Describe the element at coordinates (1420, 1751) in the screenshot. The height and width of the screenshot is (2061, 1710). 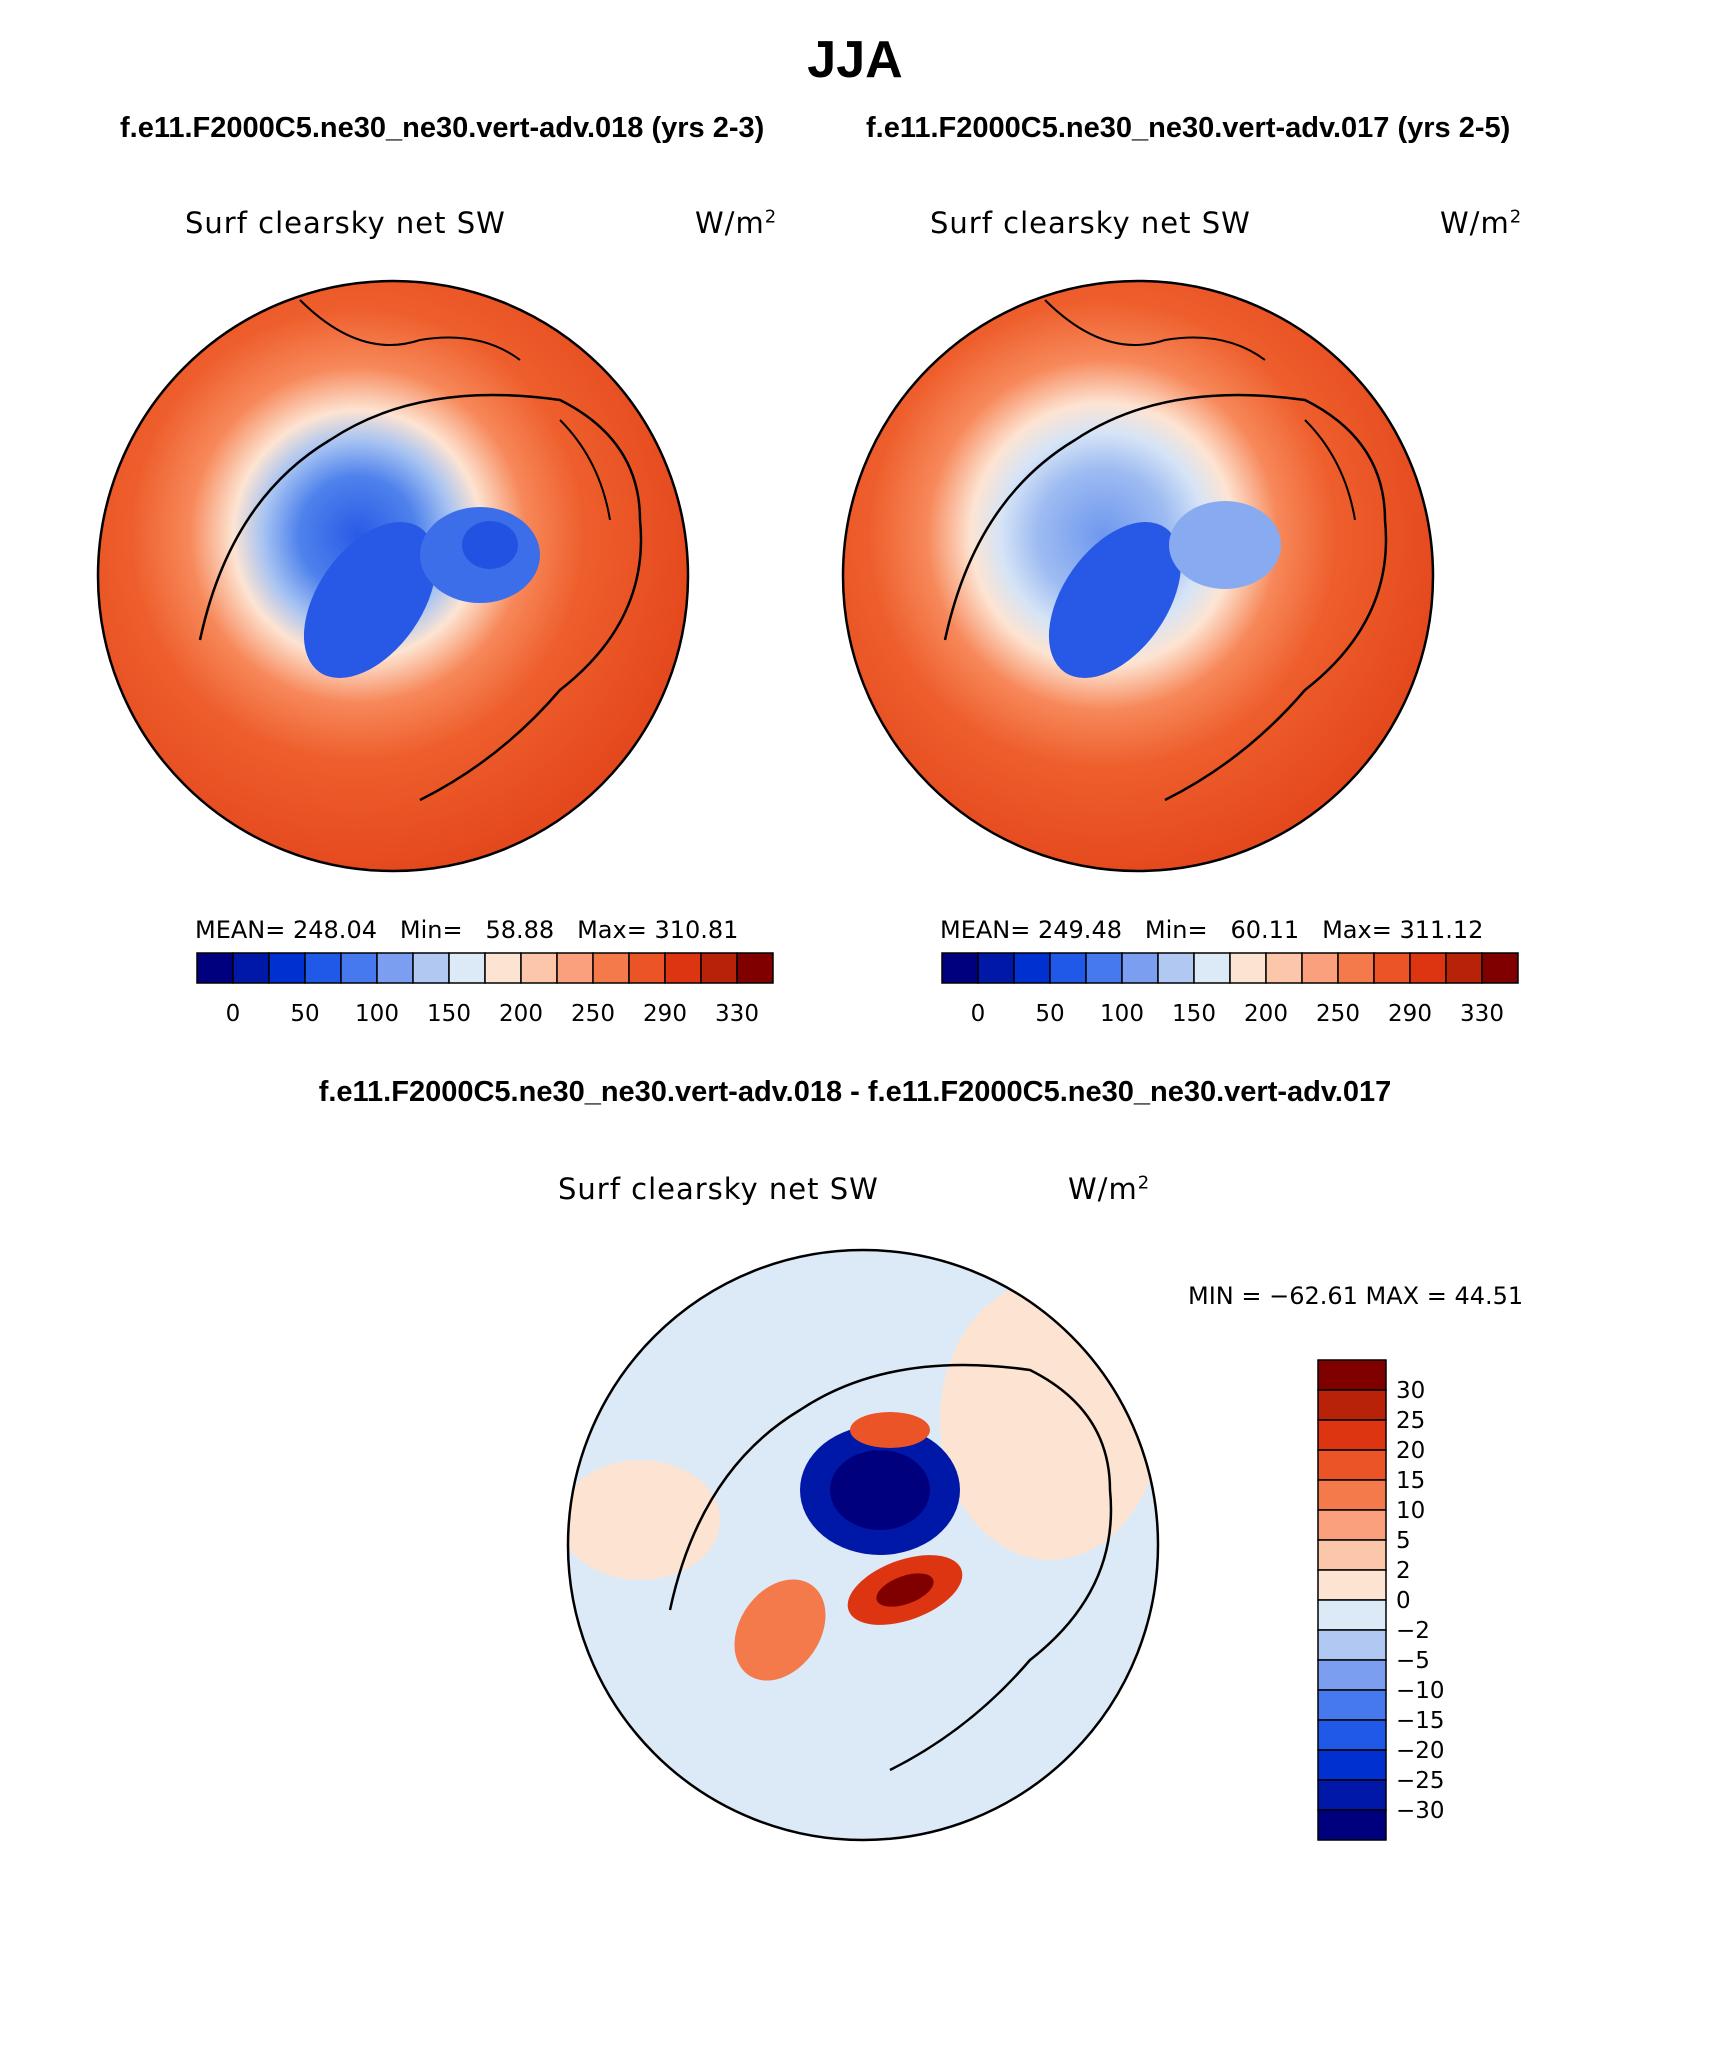
I see `diff-colorbar-tick-label: −20` at that location.